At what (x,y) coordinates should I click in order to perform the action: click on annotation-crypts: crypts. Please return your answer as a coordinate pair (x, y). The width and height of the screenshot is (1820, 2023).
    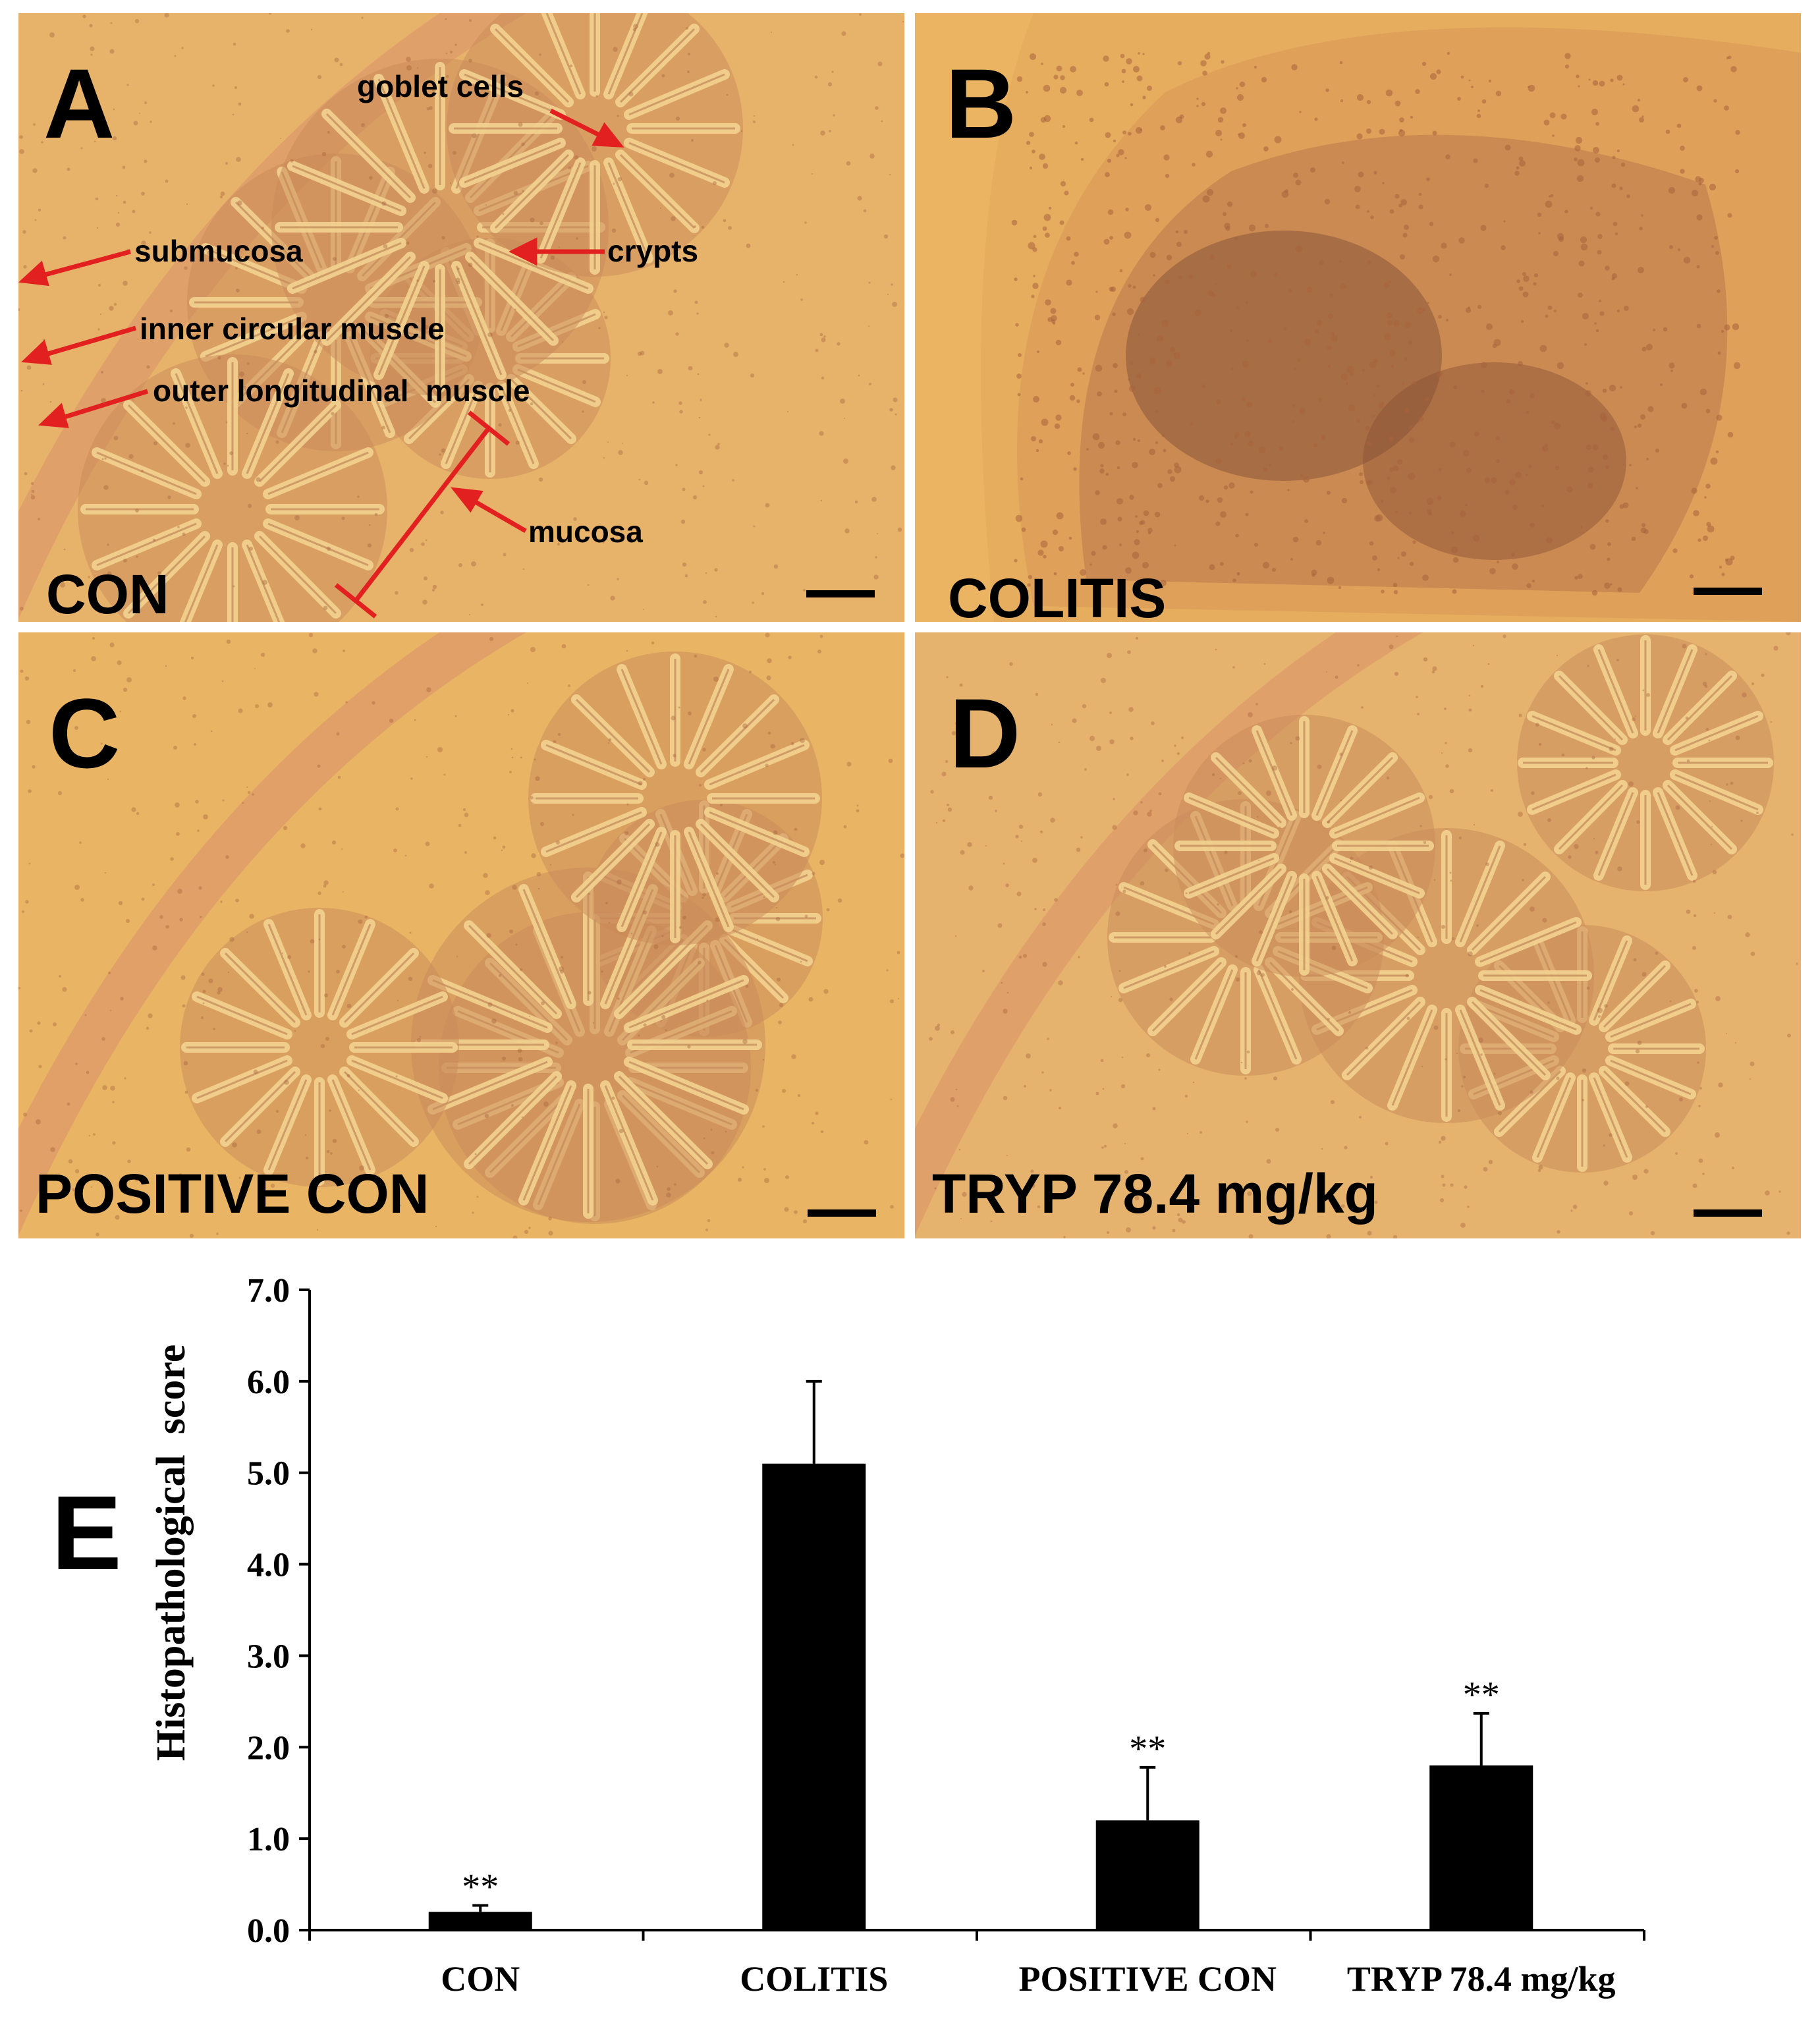
    Looking at the image, I should click on (653, 251).